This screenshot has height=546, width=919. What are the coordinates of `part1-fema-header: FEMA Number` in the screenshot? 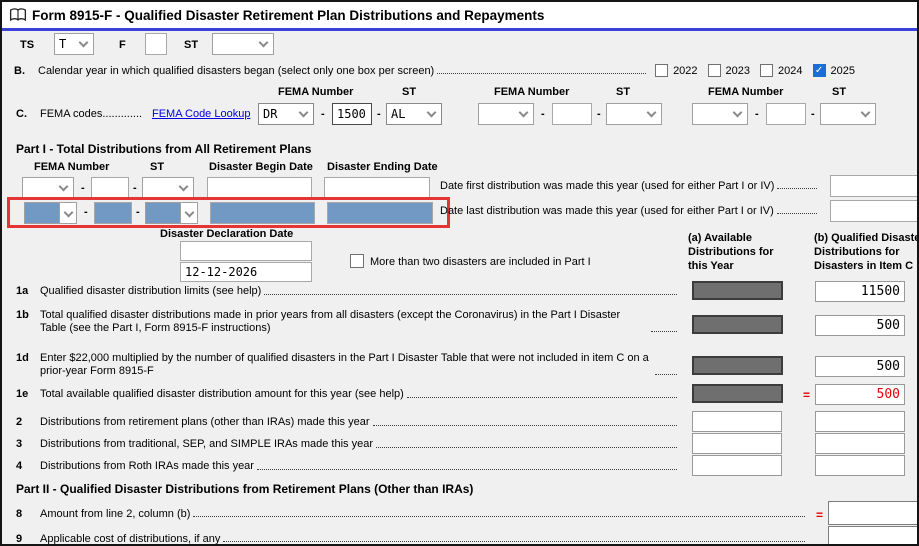 It's located at (72, 167).